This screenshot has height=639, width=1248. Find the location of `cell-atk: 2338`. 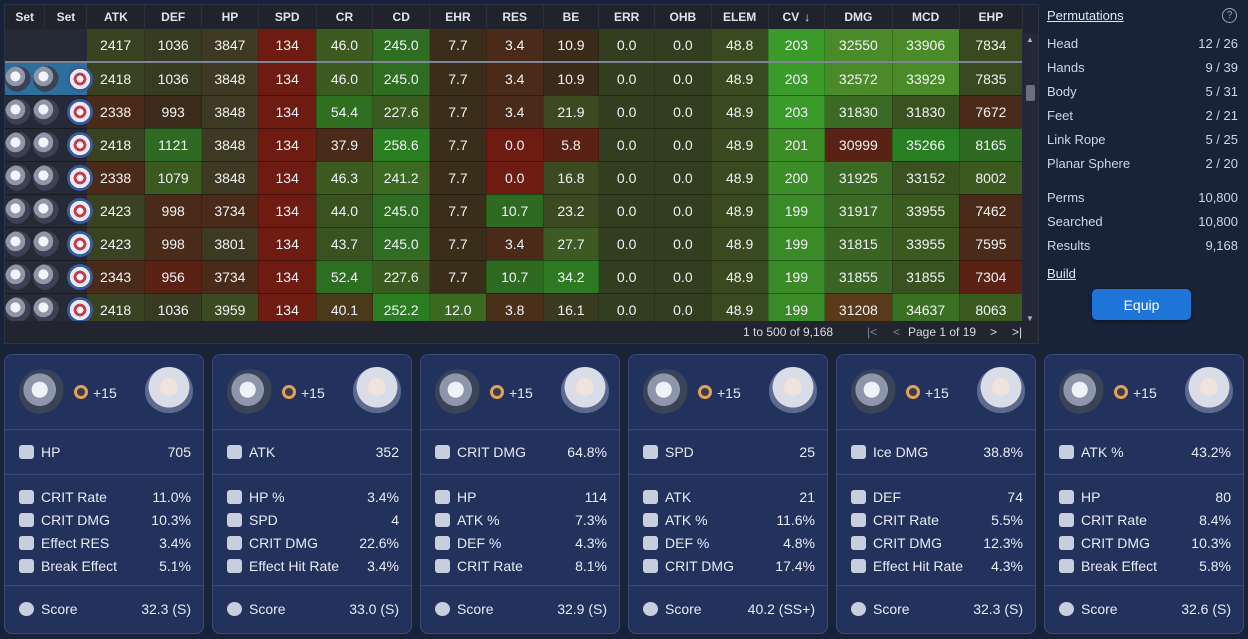

cell-atk: 2338 is located at coordinates (116, 178).